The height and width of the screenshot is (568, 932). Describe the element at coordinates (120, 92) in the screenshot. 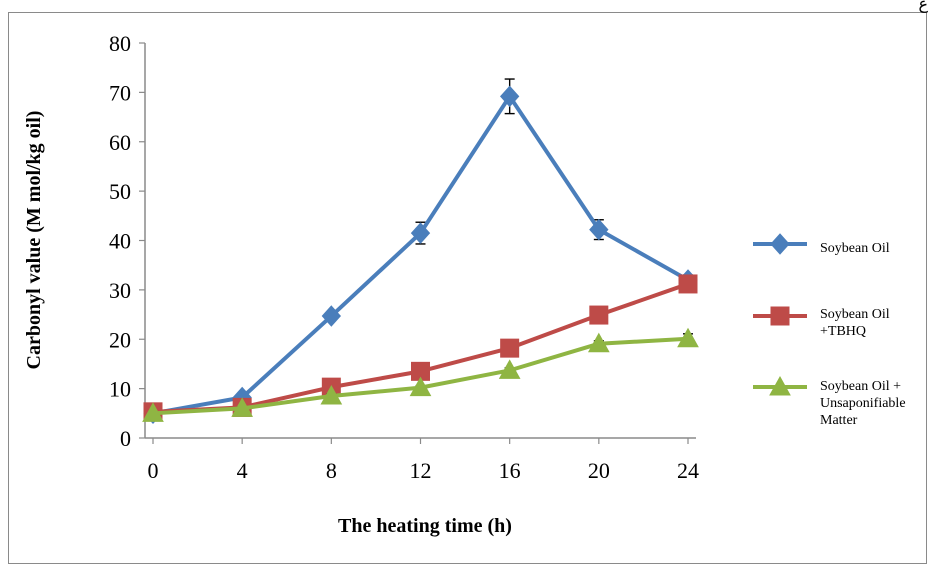

I see `y-tick-label: 70` at that location.